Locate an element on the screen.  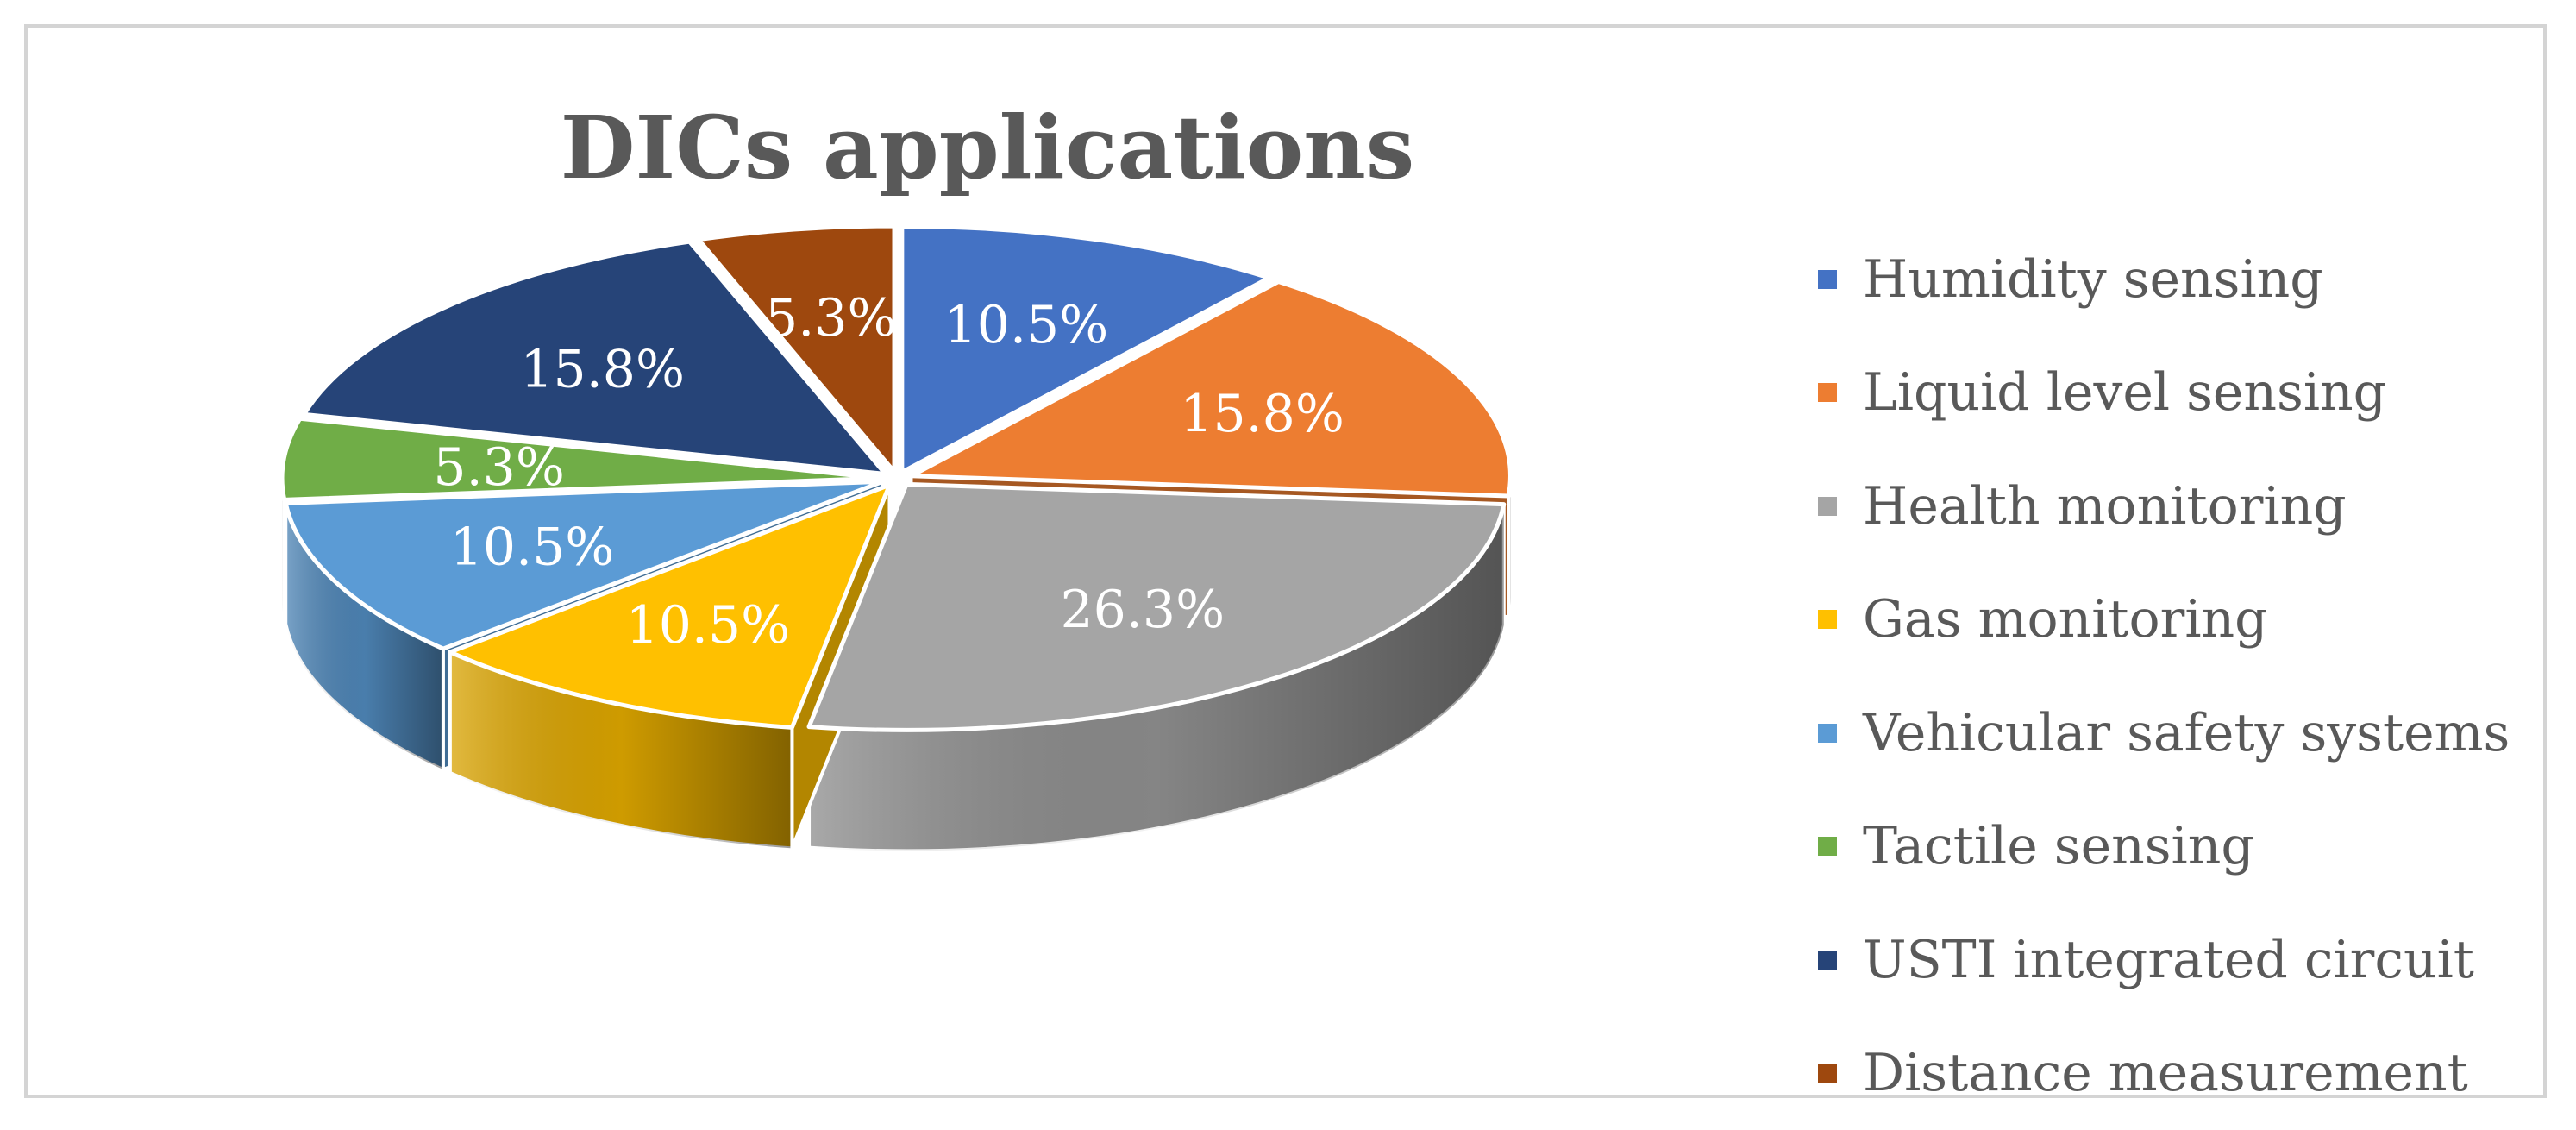
data-label-vehicular-safety-systems: 10.5% is located at coordinates (532, 547).